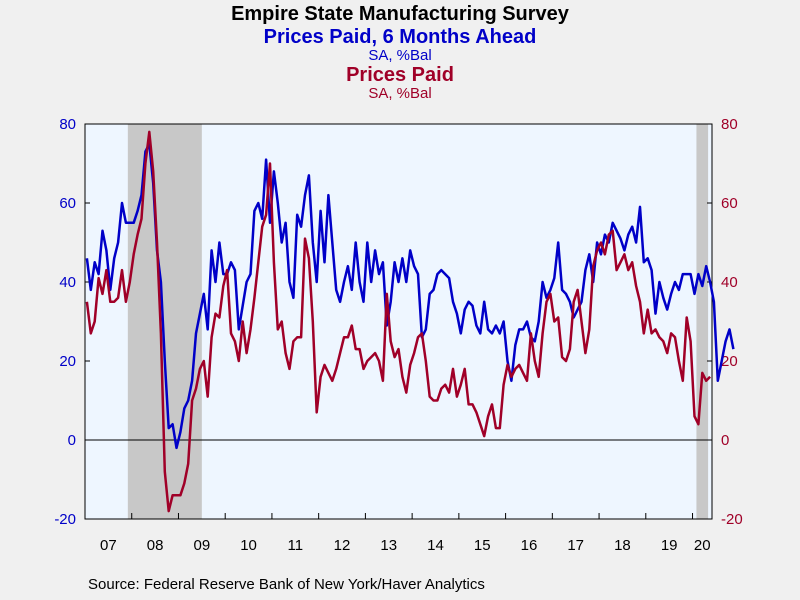 This screenshot has width=800, height=600. I want to click on x-tick-label: 08, so click(155, 545).